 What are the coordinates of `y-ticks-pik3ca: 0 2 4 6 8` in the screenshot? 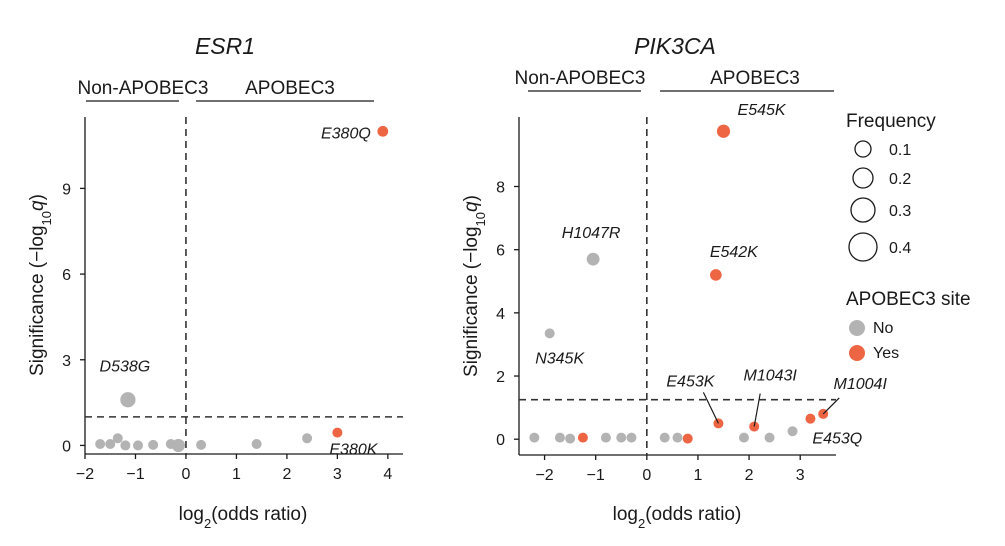 It's located at (507, 314).